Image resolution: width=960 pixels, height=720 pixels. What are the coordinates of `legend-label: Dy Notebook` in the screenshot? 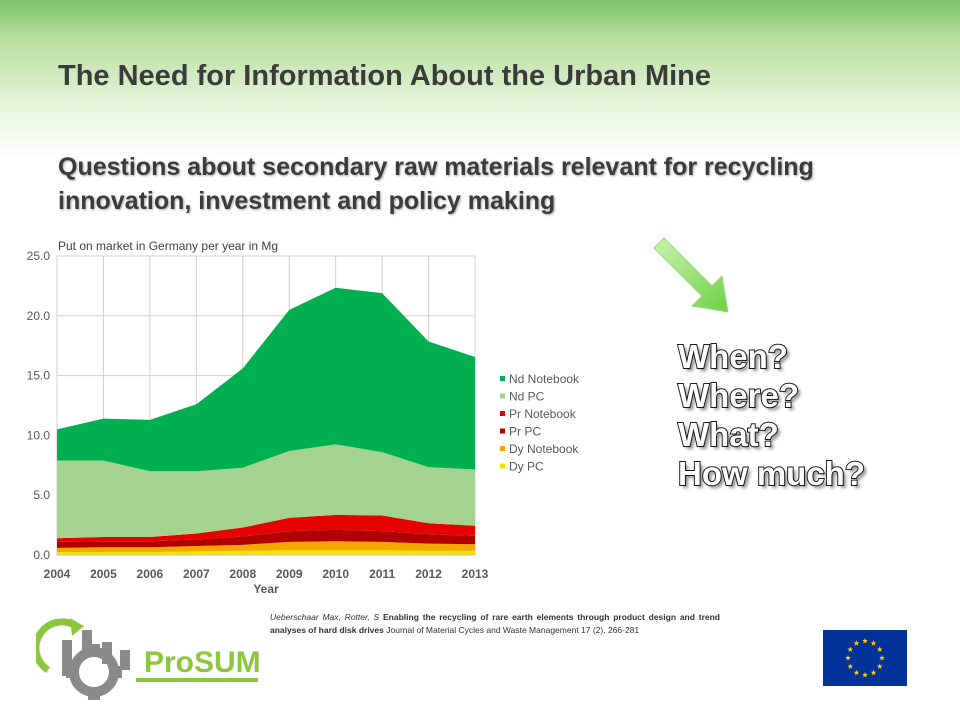 It's located at (544, 449).